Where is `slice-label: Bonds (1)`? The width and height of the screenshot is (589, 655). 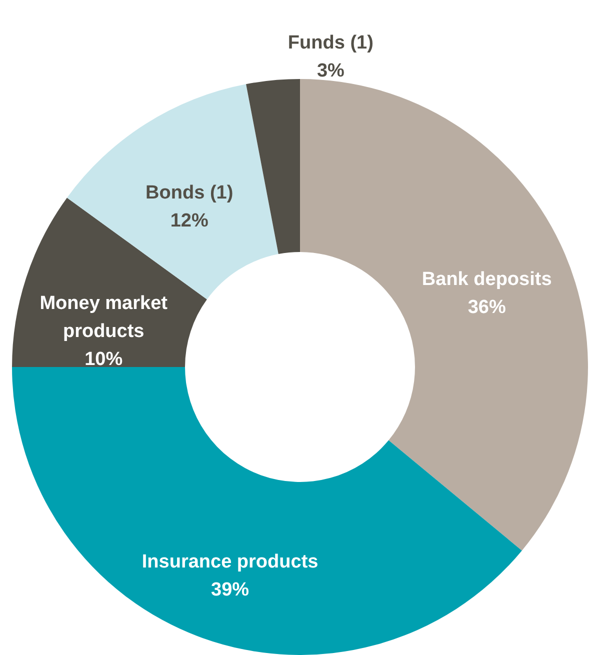
slice-label: Bonds (1) is located at coordinates (190, 193).